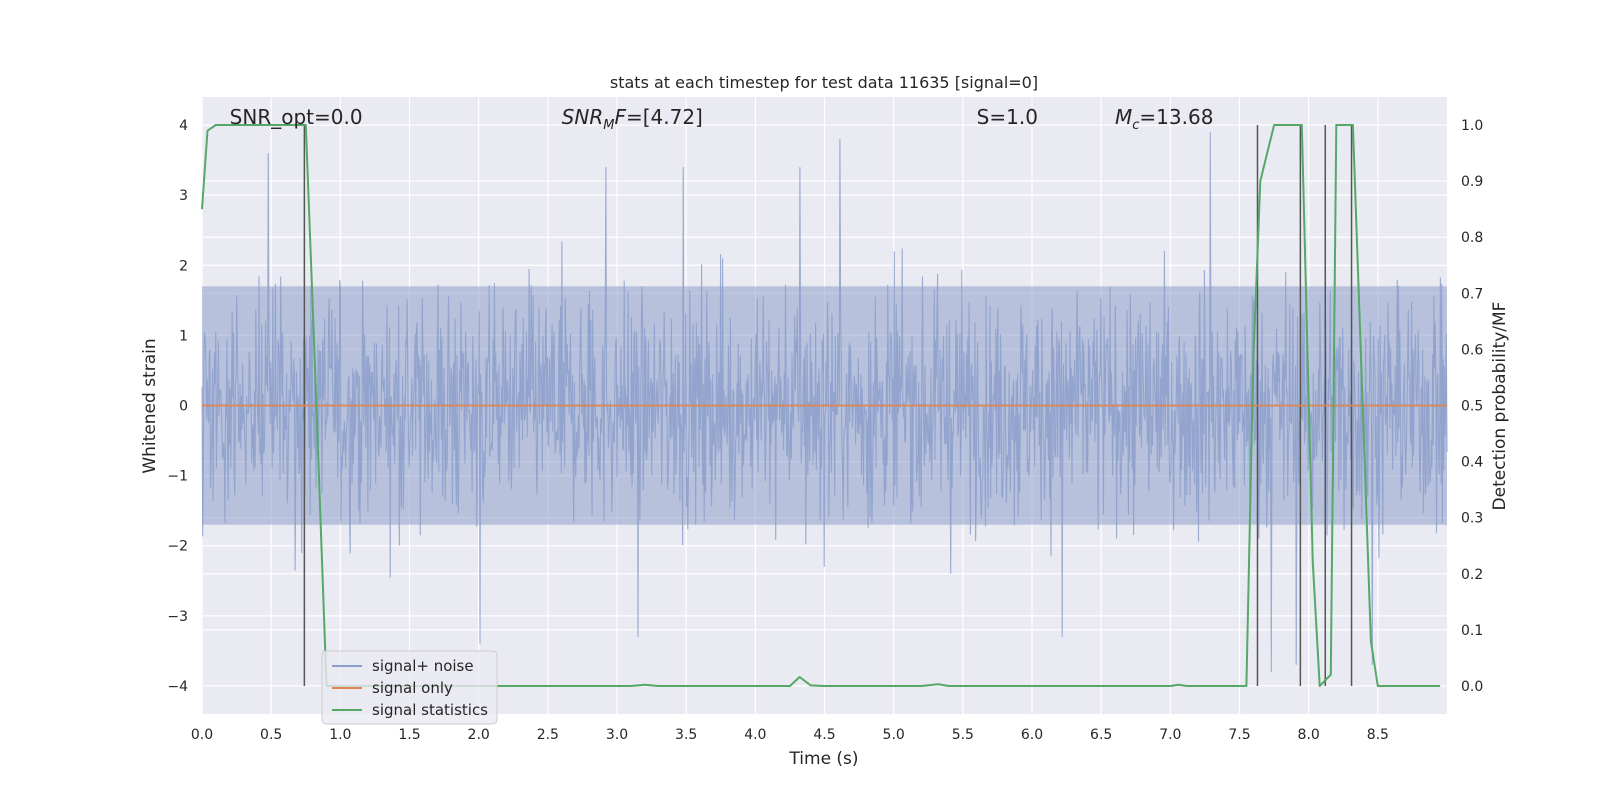  I want to click on y2-tick-label: 0.7, so click(1472, 294).